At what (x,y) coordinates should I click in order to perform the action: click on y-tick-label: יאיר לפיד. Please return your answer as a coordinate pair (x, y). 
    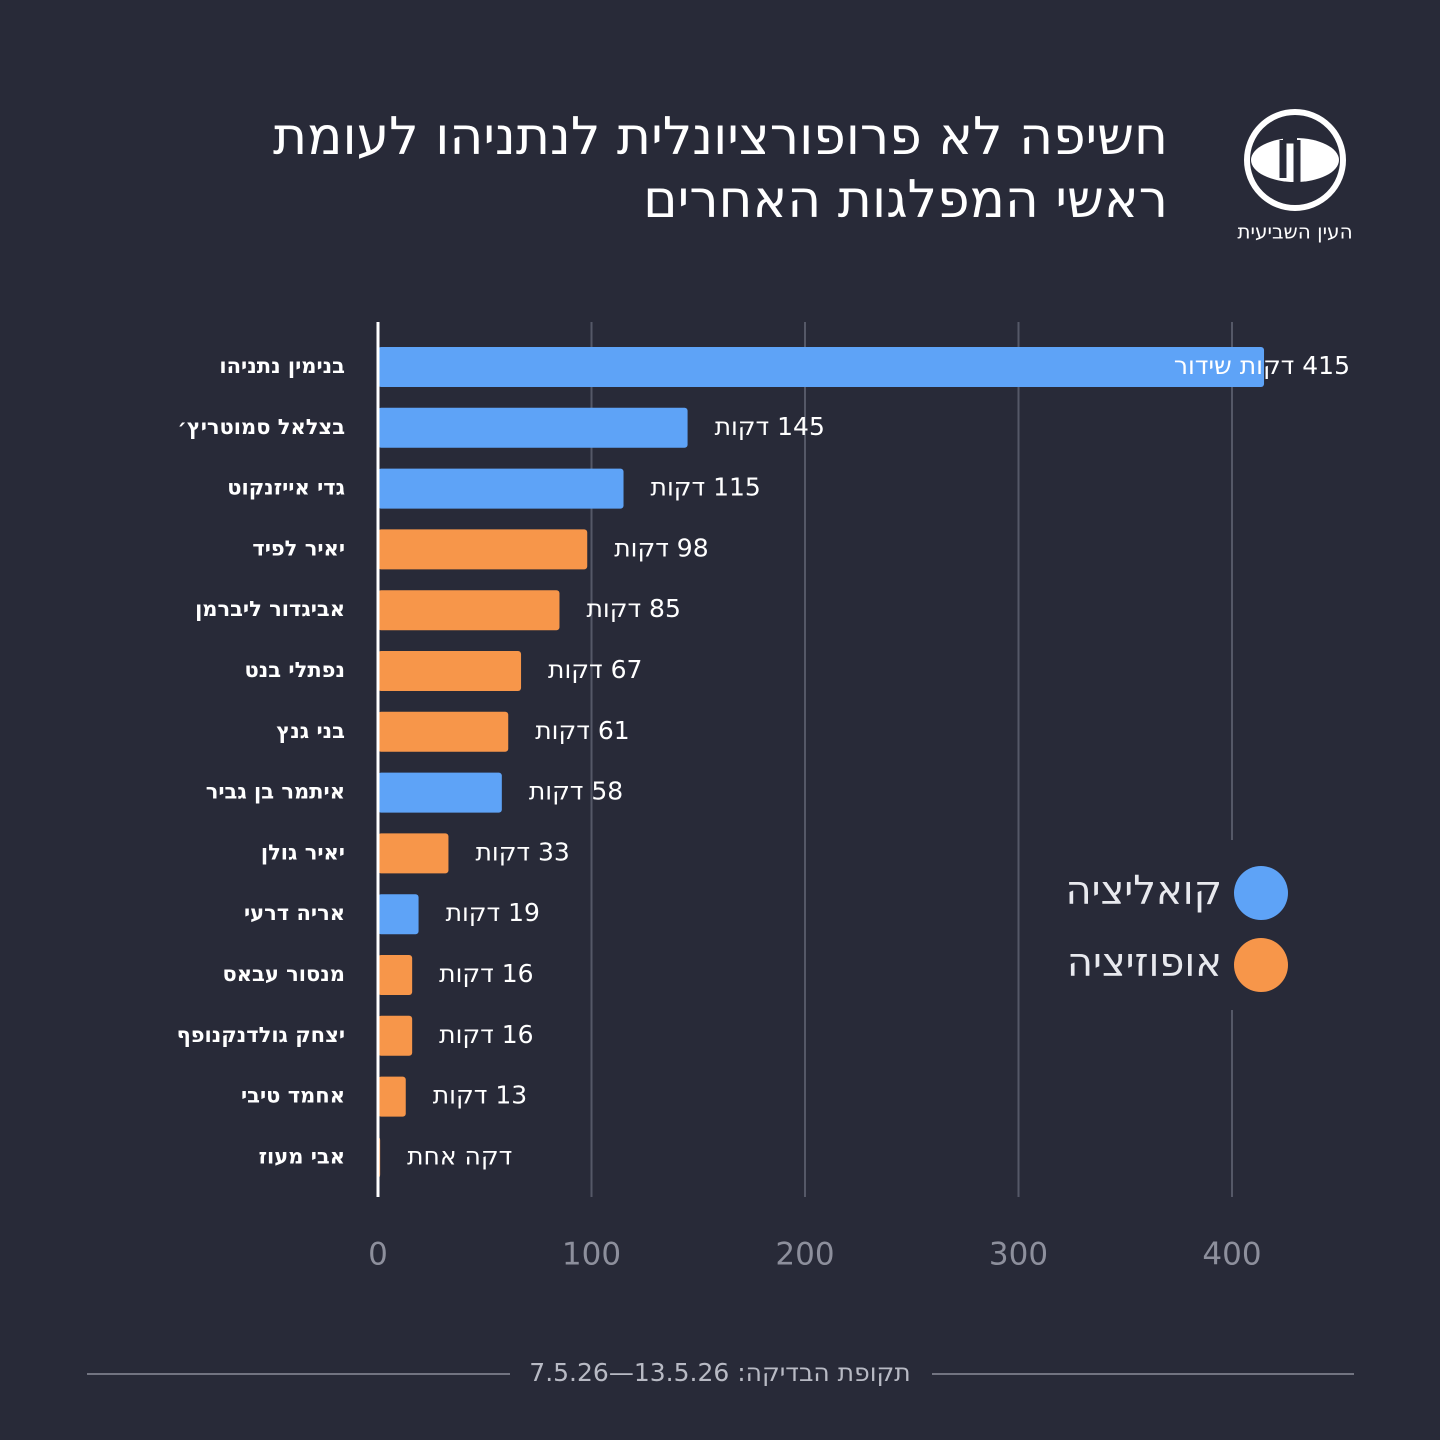
    Looking at the image, I should click on (298, 548).